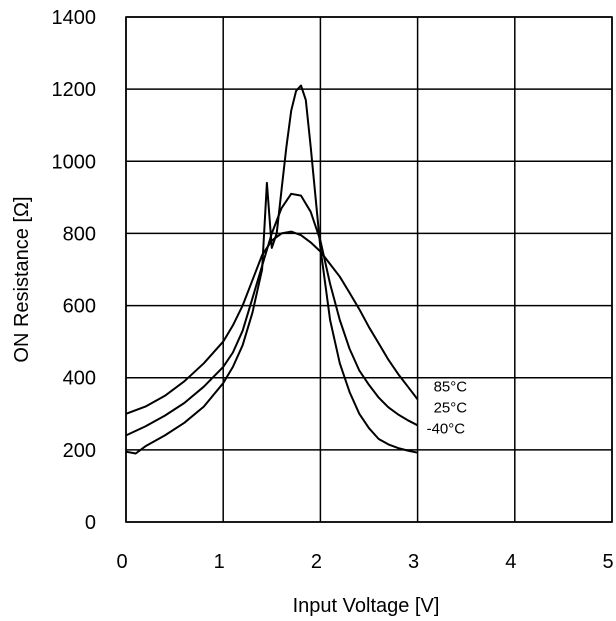 The height and width of the screenshot is (621, 616). I want to click on x-tick-labels: 0 1 2 3 4 5, so click(364, 562).